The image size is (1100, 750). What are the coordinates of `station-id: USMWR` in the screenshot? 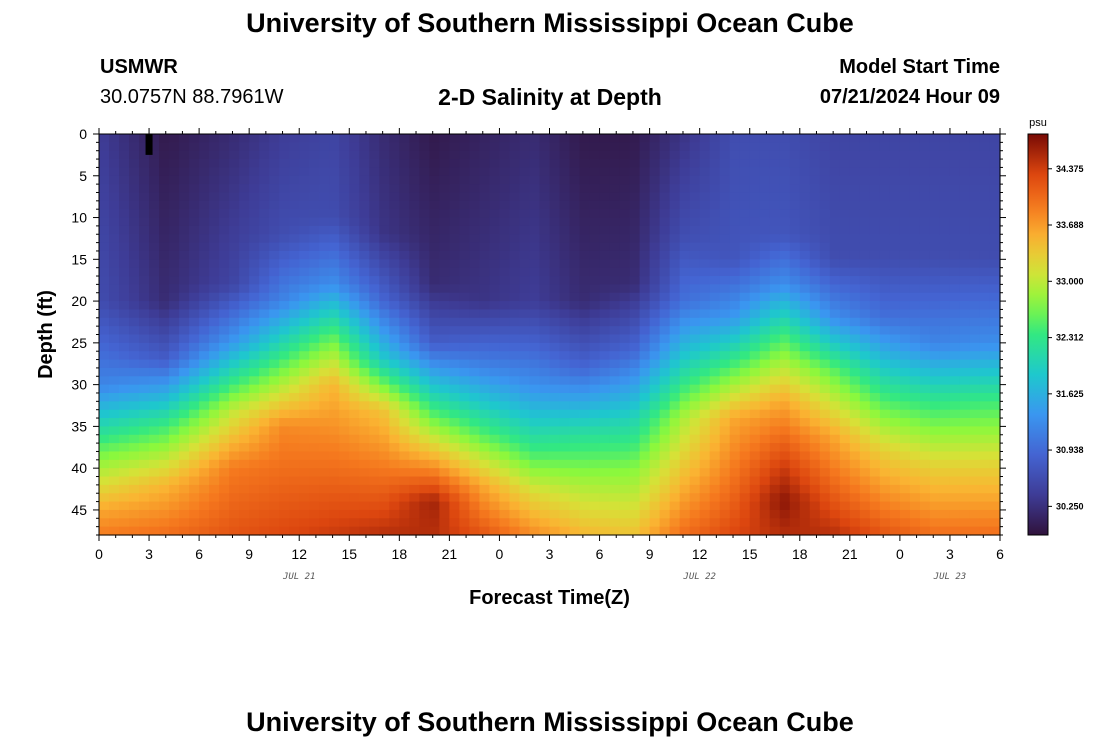 It's located at (139, 67).